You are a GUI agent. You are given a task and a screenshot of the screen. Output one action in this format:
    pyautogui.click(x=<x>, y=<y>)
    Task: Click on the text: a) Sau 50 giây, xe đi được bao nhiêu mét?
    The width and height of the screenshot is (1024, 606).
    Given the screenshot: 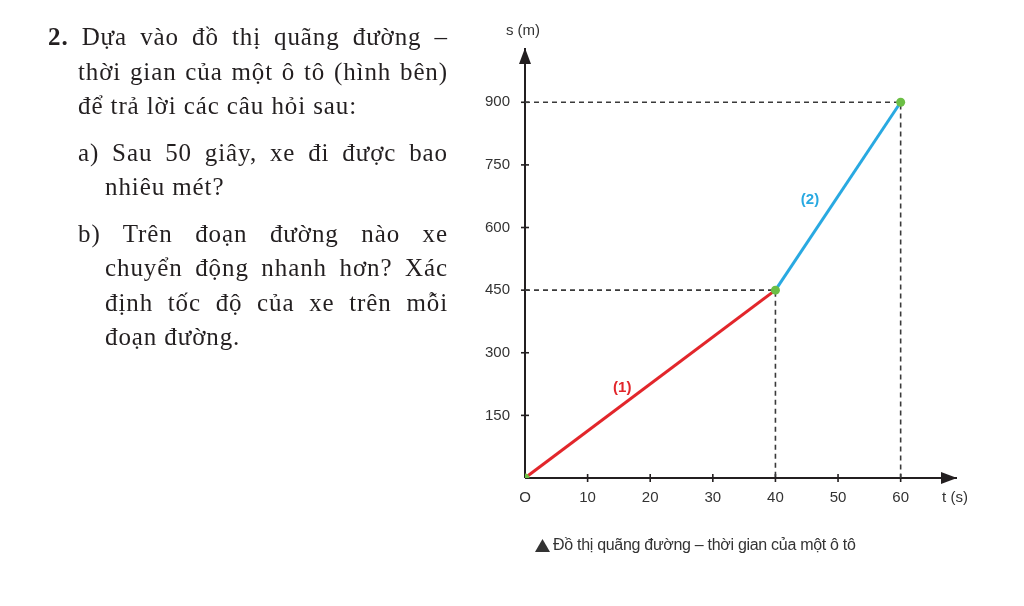 What is the action you would take?
    pyautogui.click(x=262, y=169)
    